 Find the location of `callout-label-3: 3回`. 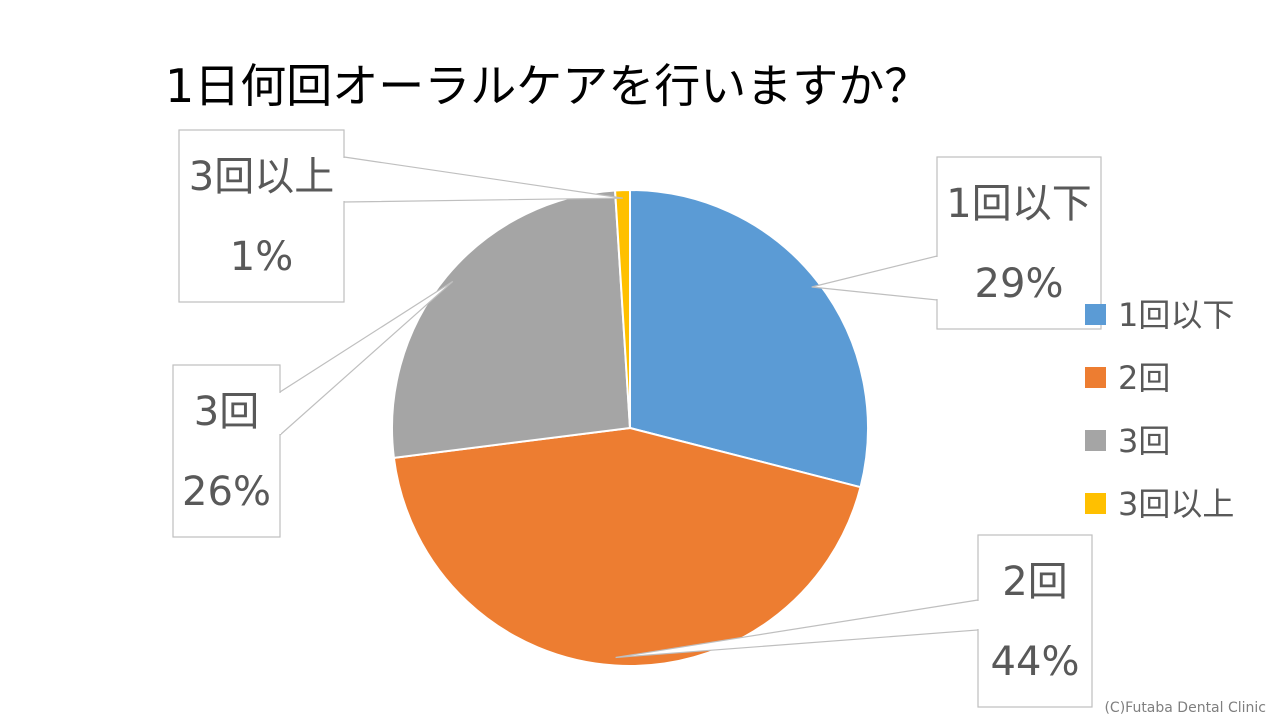

callout-label-3: 3回 is located at coordinates (226, 412).